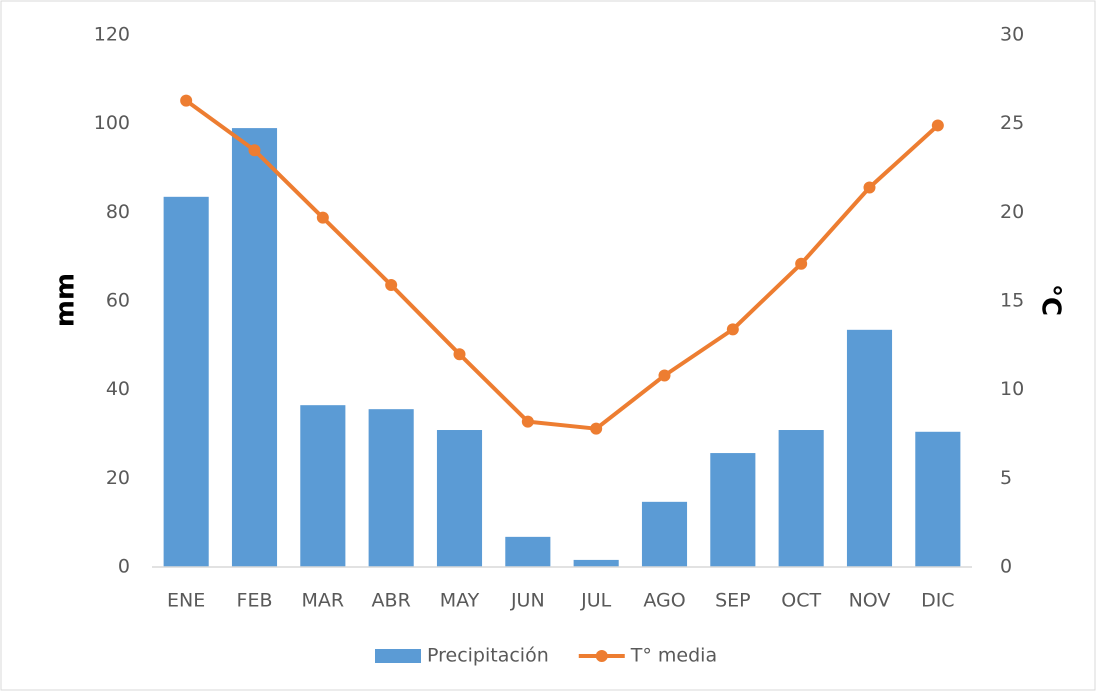 This screenshot has height=691, width=1096. Describe the element at coordinates (118, 301) in the screenshot. I see `y-tick-label: 60` at that location.